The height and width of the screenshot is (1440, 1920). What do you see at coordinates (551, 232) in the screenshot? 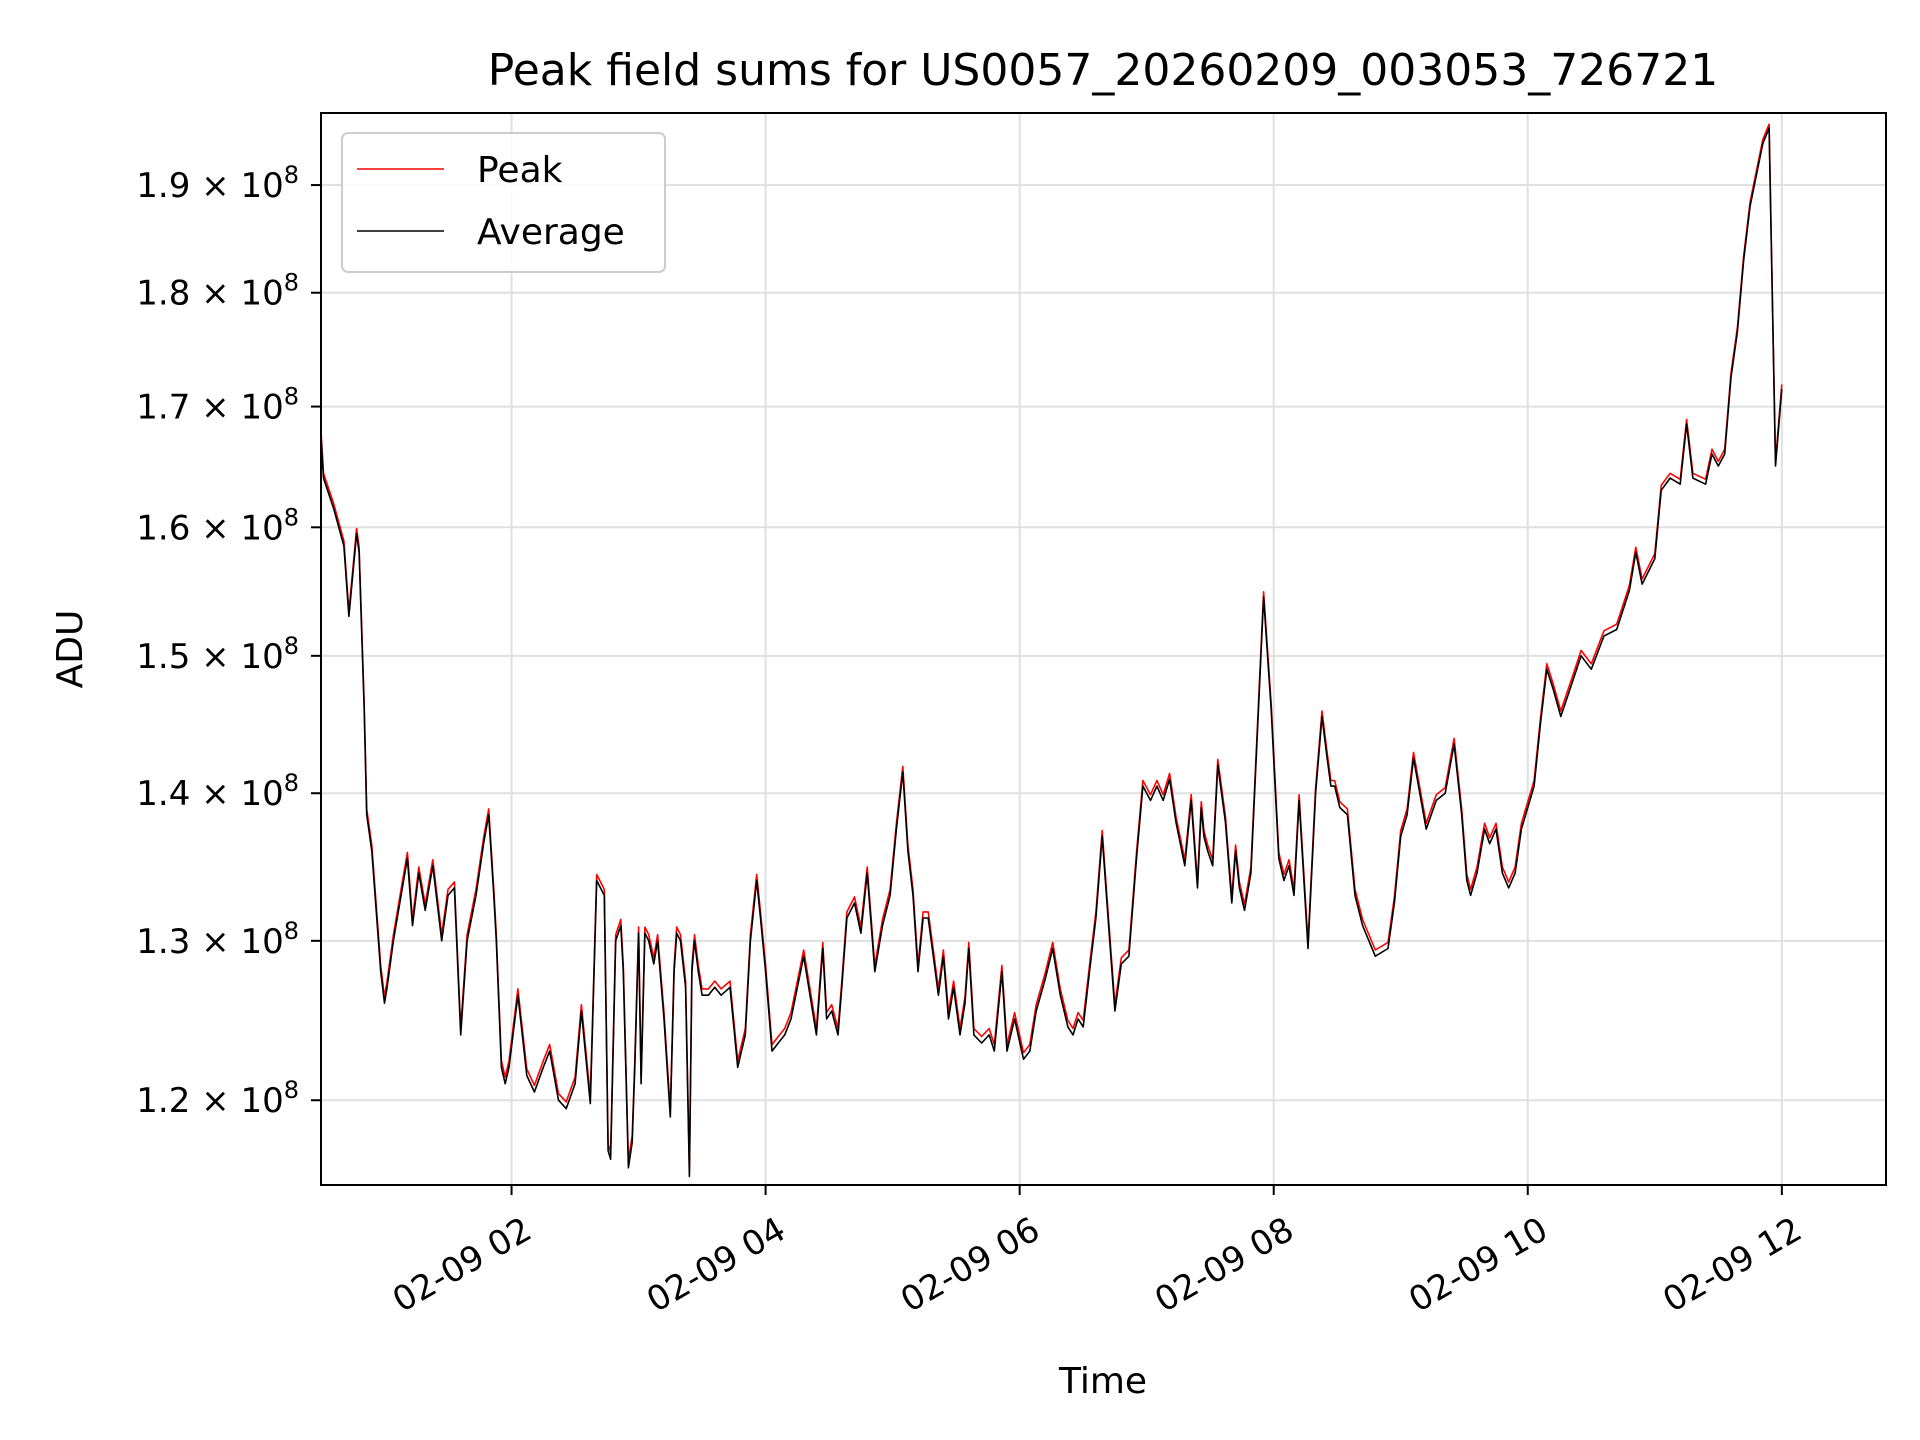
I see `legend-average-label: Average` at bounding box center [551, 232].